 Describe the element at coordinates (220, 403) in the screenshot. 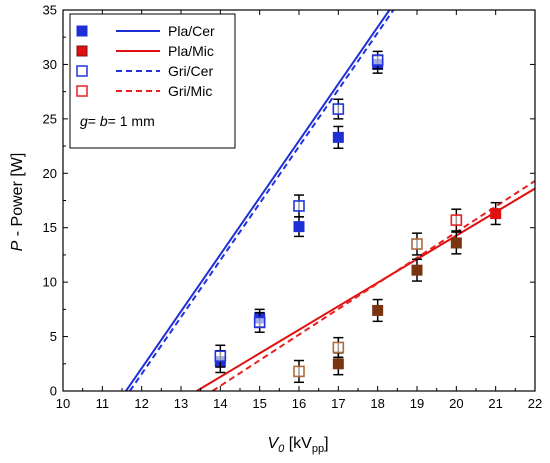

I see `x-tick-label-14: 14` at that location.